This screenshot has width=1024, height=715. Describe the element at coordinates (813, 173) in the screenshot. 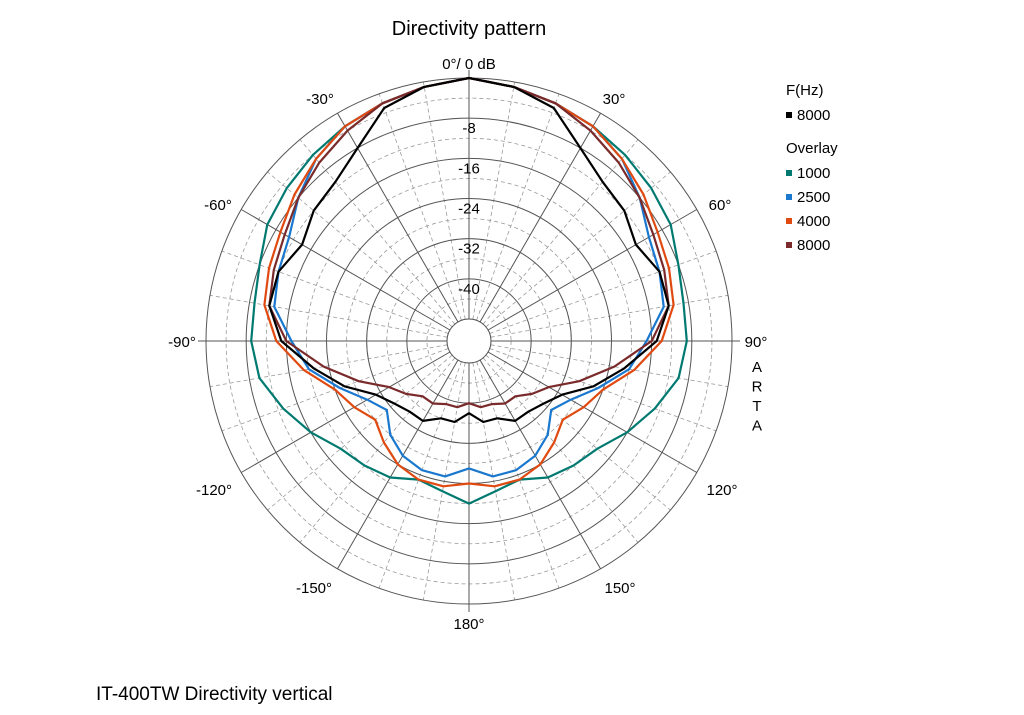

I see `legend-label: 1000` at that location.